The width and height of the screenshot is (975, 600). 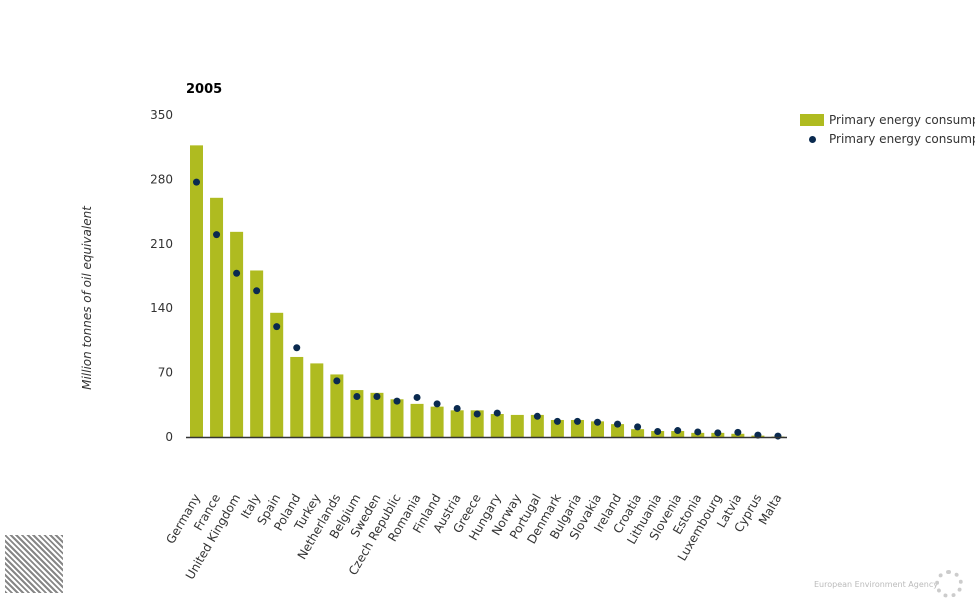 What do you see at coordinates (161, 244) in the screenshot?
I see `y-tick-label: 210` at bounding box center [161, 244].